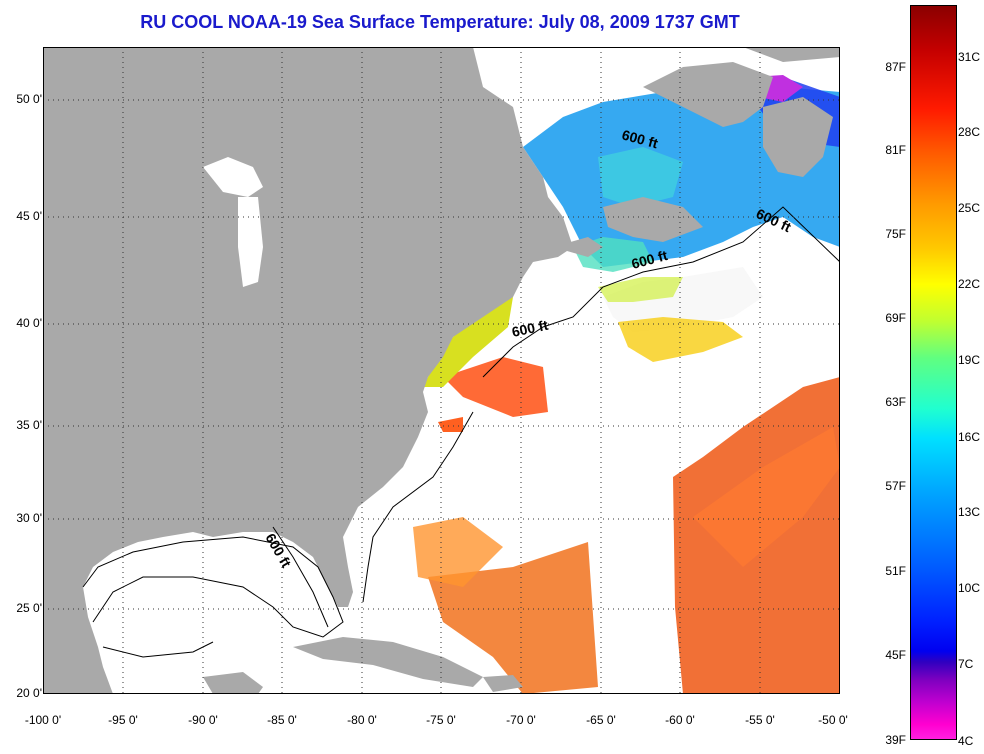 Image resolution: width=984 pixels, height=754 pixels. What do you see at coordinates (933, 372) in the screenshot?
I see `temperature-colorbar` at bounding box center [933, 372].